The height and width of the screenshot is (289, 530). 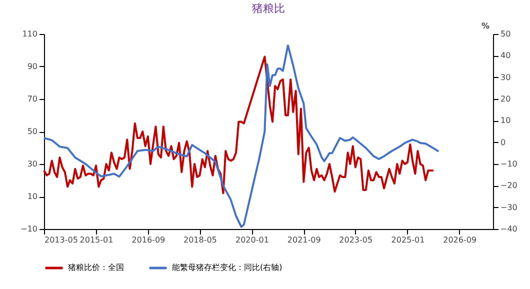 What do you see at coordinates (505, 55) in the screenshot?
I see `y2-tick-label: 40` at bounding box center [505, 55].